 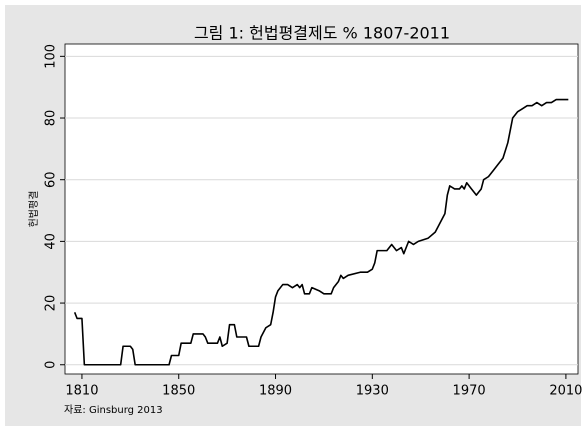 What do you see at coordinates (51, 56) in the screenshot?
I see `y-tick-label: 100` at bounding box center [51, 56].